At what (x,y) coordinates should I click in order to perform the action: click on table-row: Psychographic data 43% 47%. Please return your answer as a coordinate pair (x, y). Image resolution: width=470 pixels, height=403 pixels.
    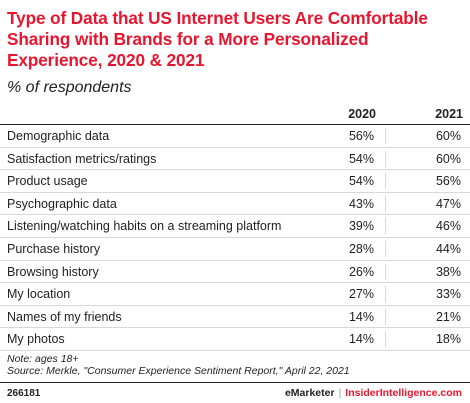
    Looking at the image, I should click on (235, 204).